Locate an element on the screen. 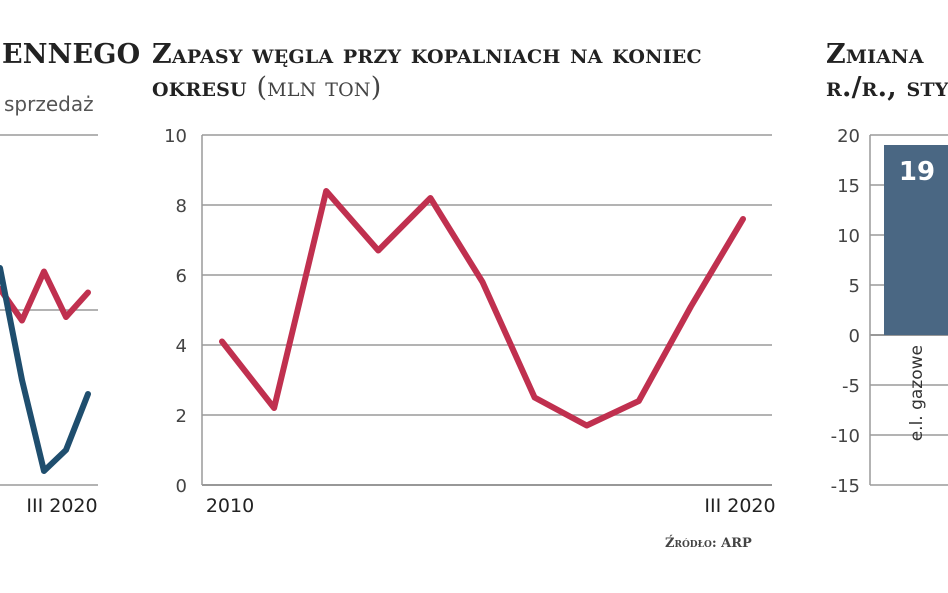 The width and height of the screenshot is (948, 593). y-tick-label: 5 is located at coordinates (854, 286).